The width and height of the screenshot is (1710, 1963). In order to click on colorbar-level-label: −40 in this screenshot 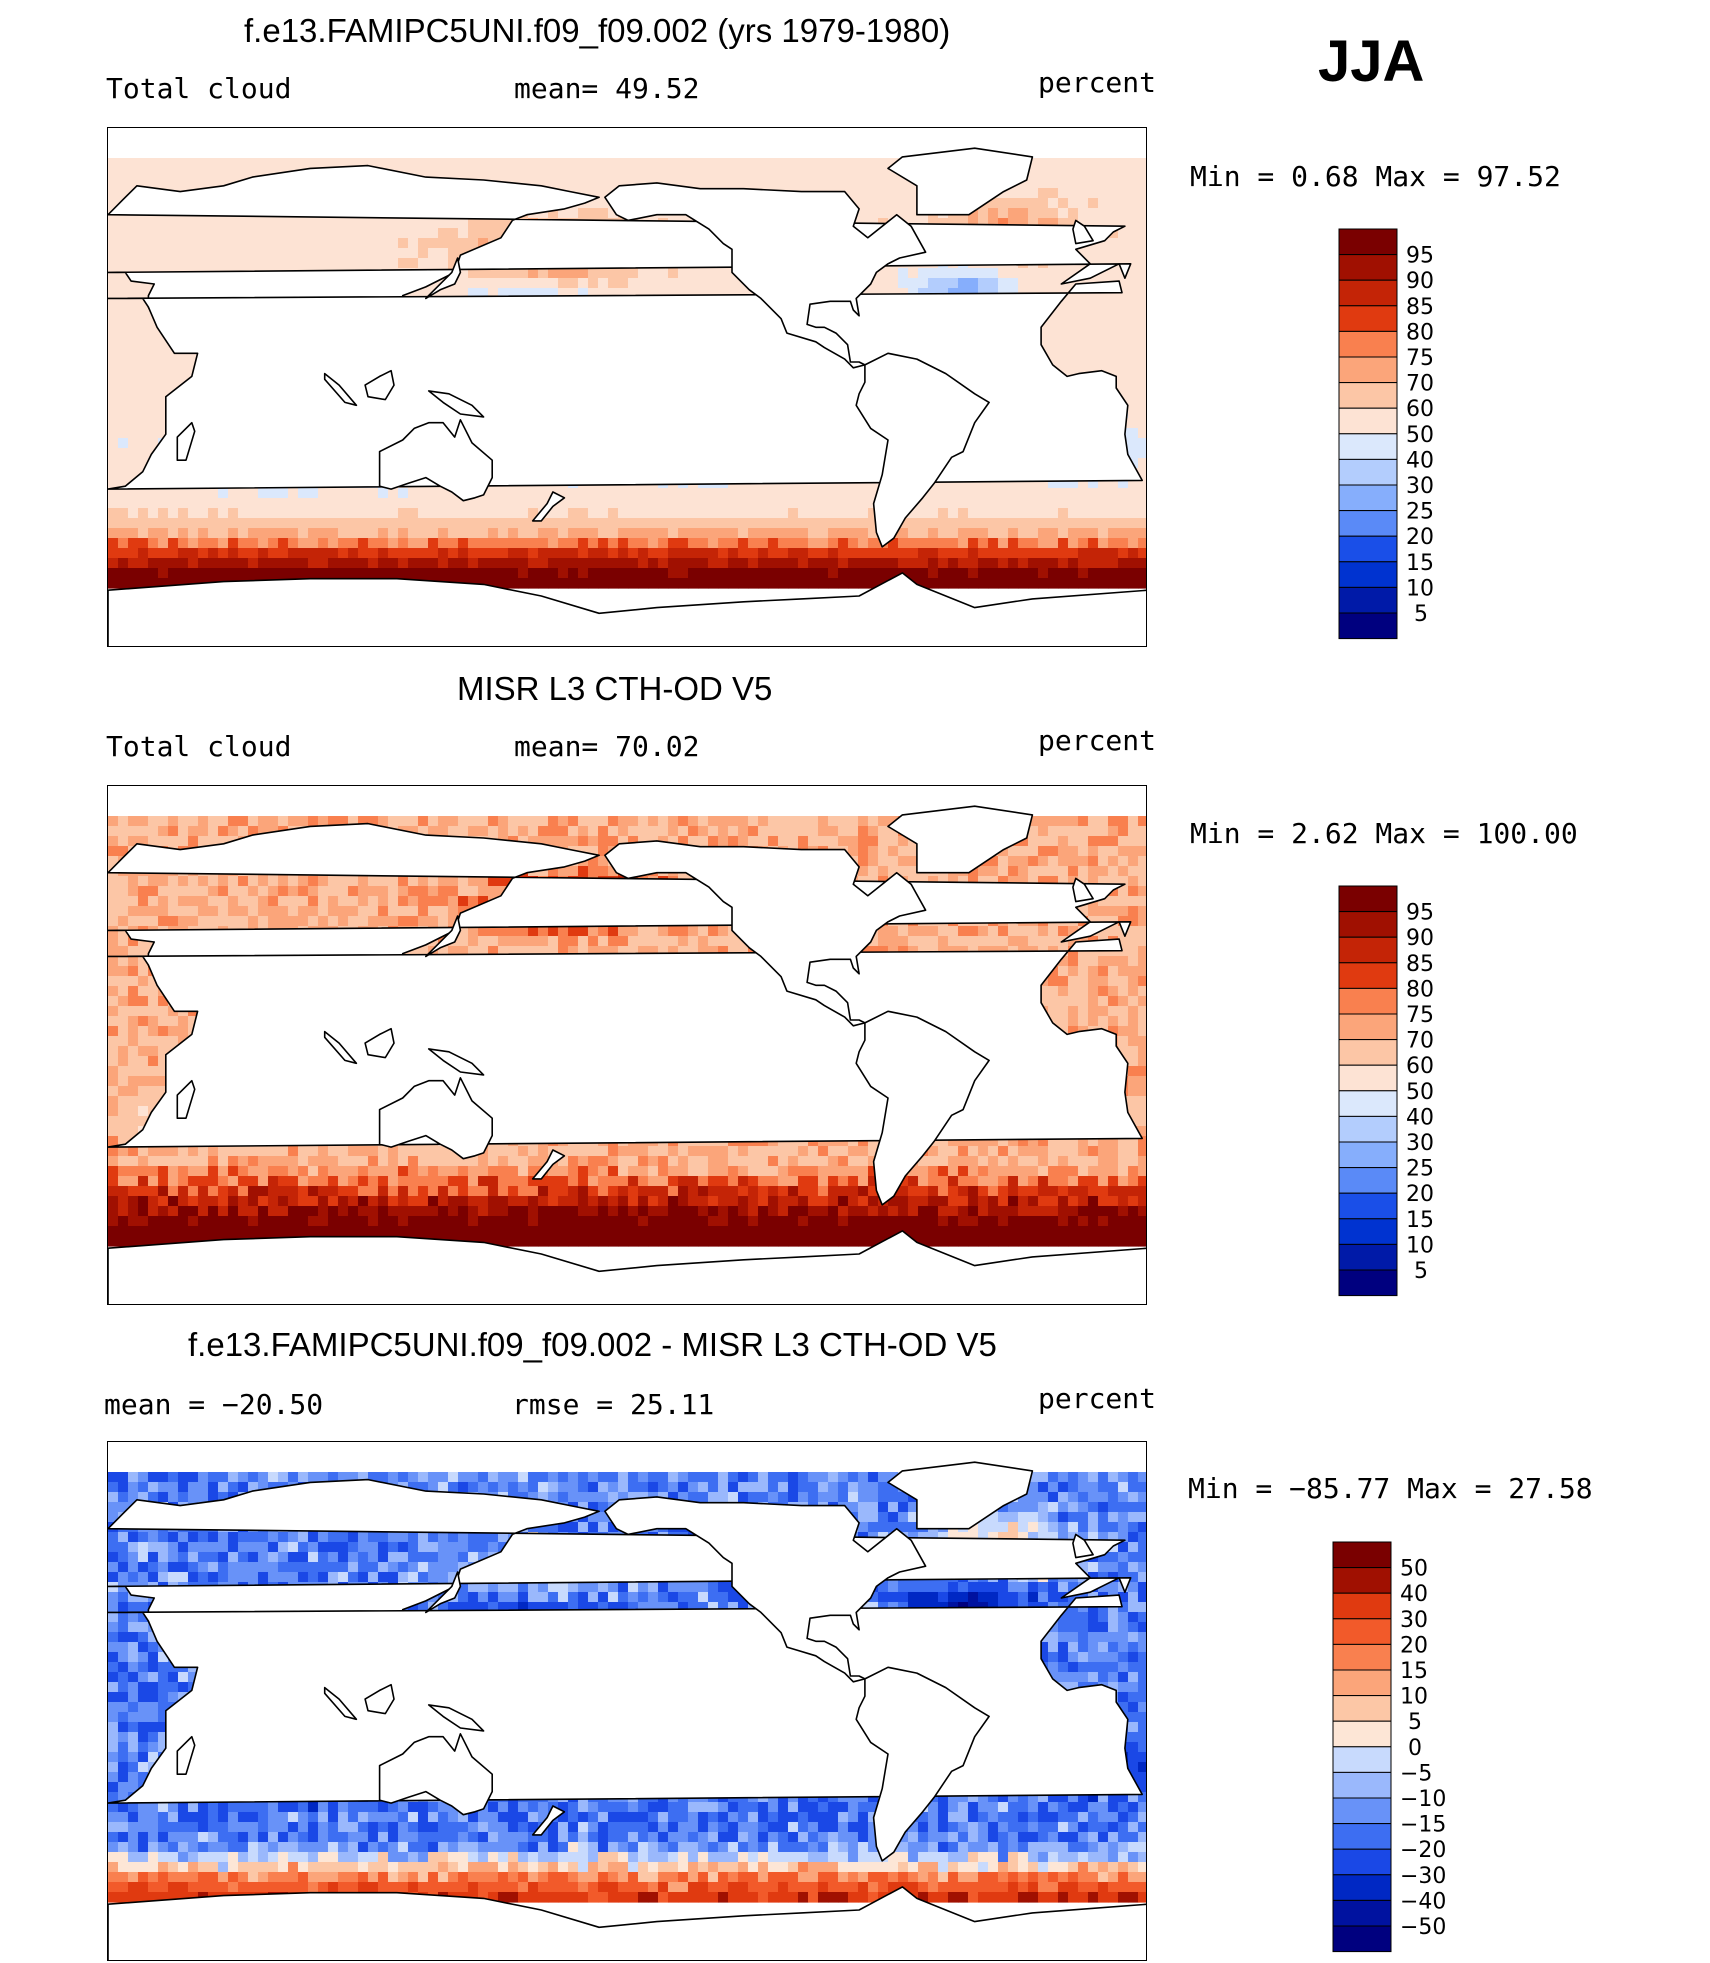, I will do `click(1423, 1901)`.